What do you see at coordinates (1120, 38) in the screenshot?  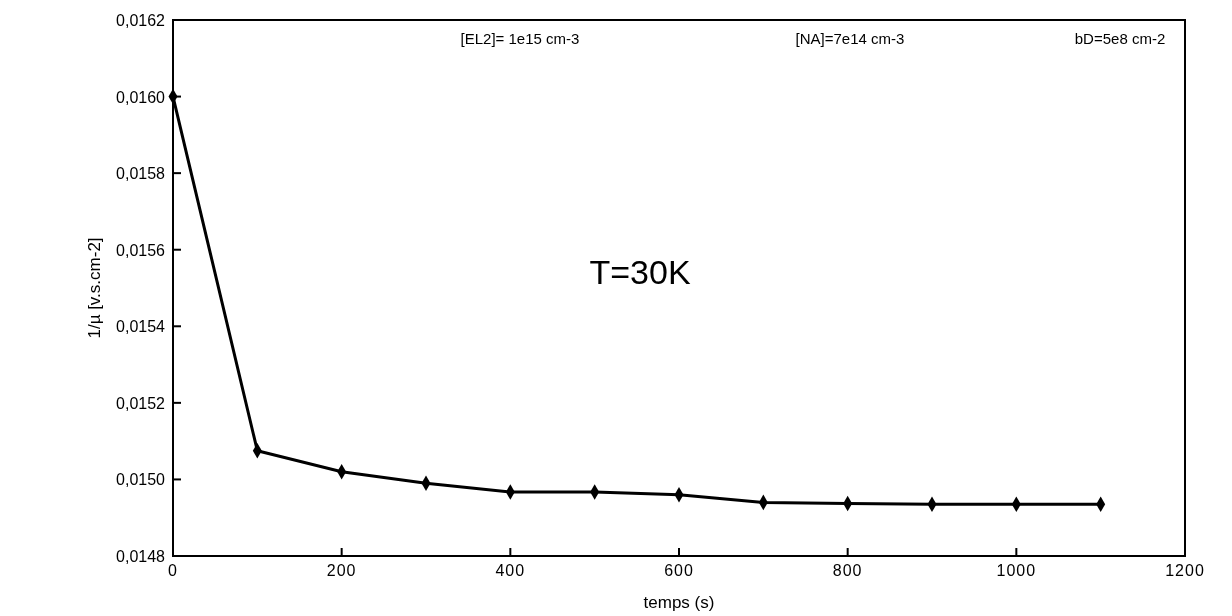 I see `annotation: bD=5e8 cm-2` at bounding box center [1120, 38].